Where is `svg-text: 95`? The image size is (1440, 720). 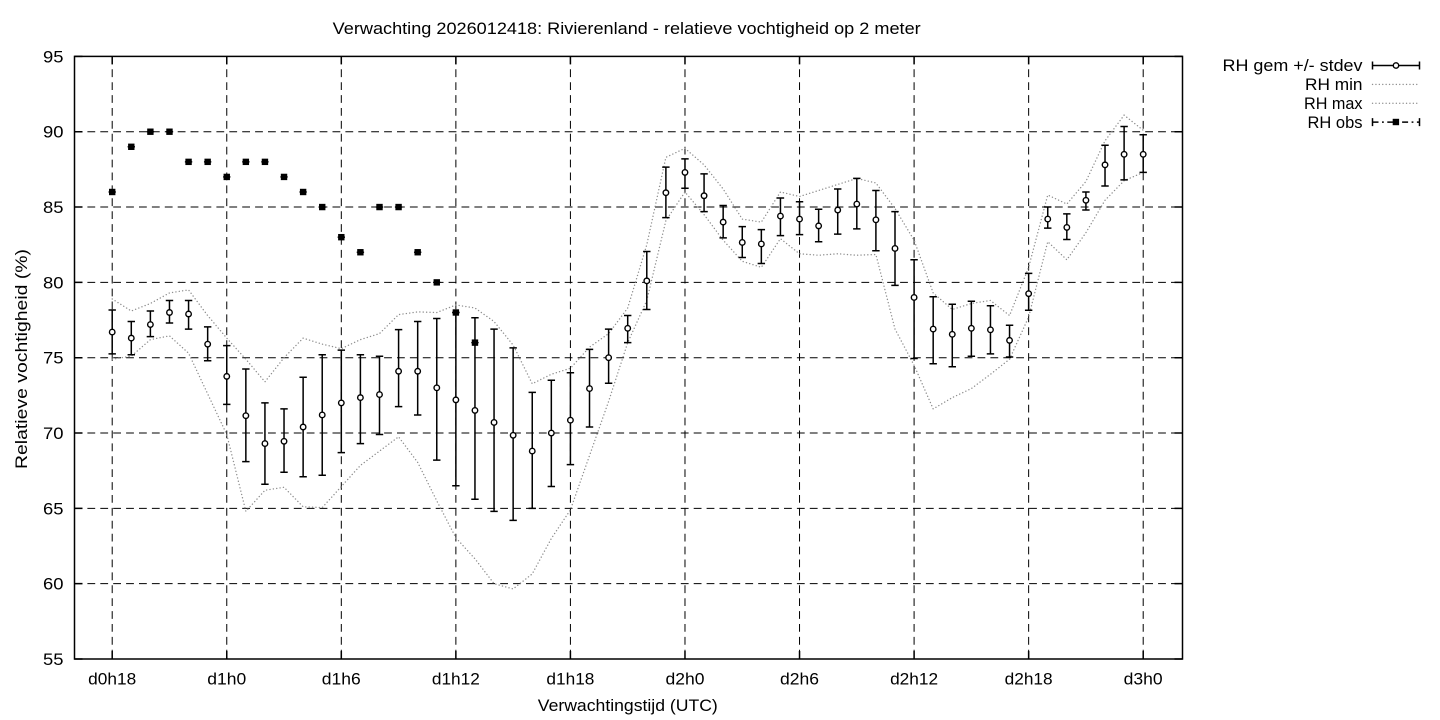
svg-text: 95 is located at coordinates (53, 56).